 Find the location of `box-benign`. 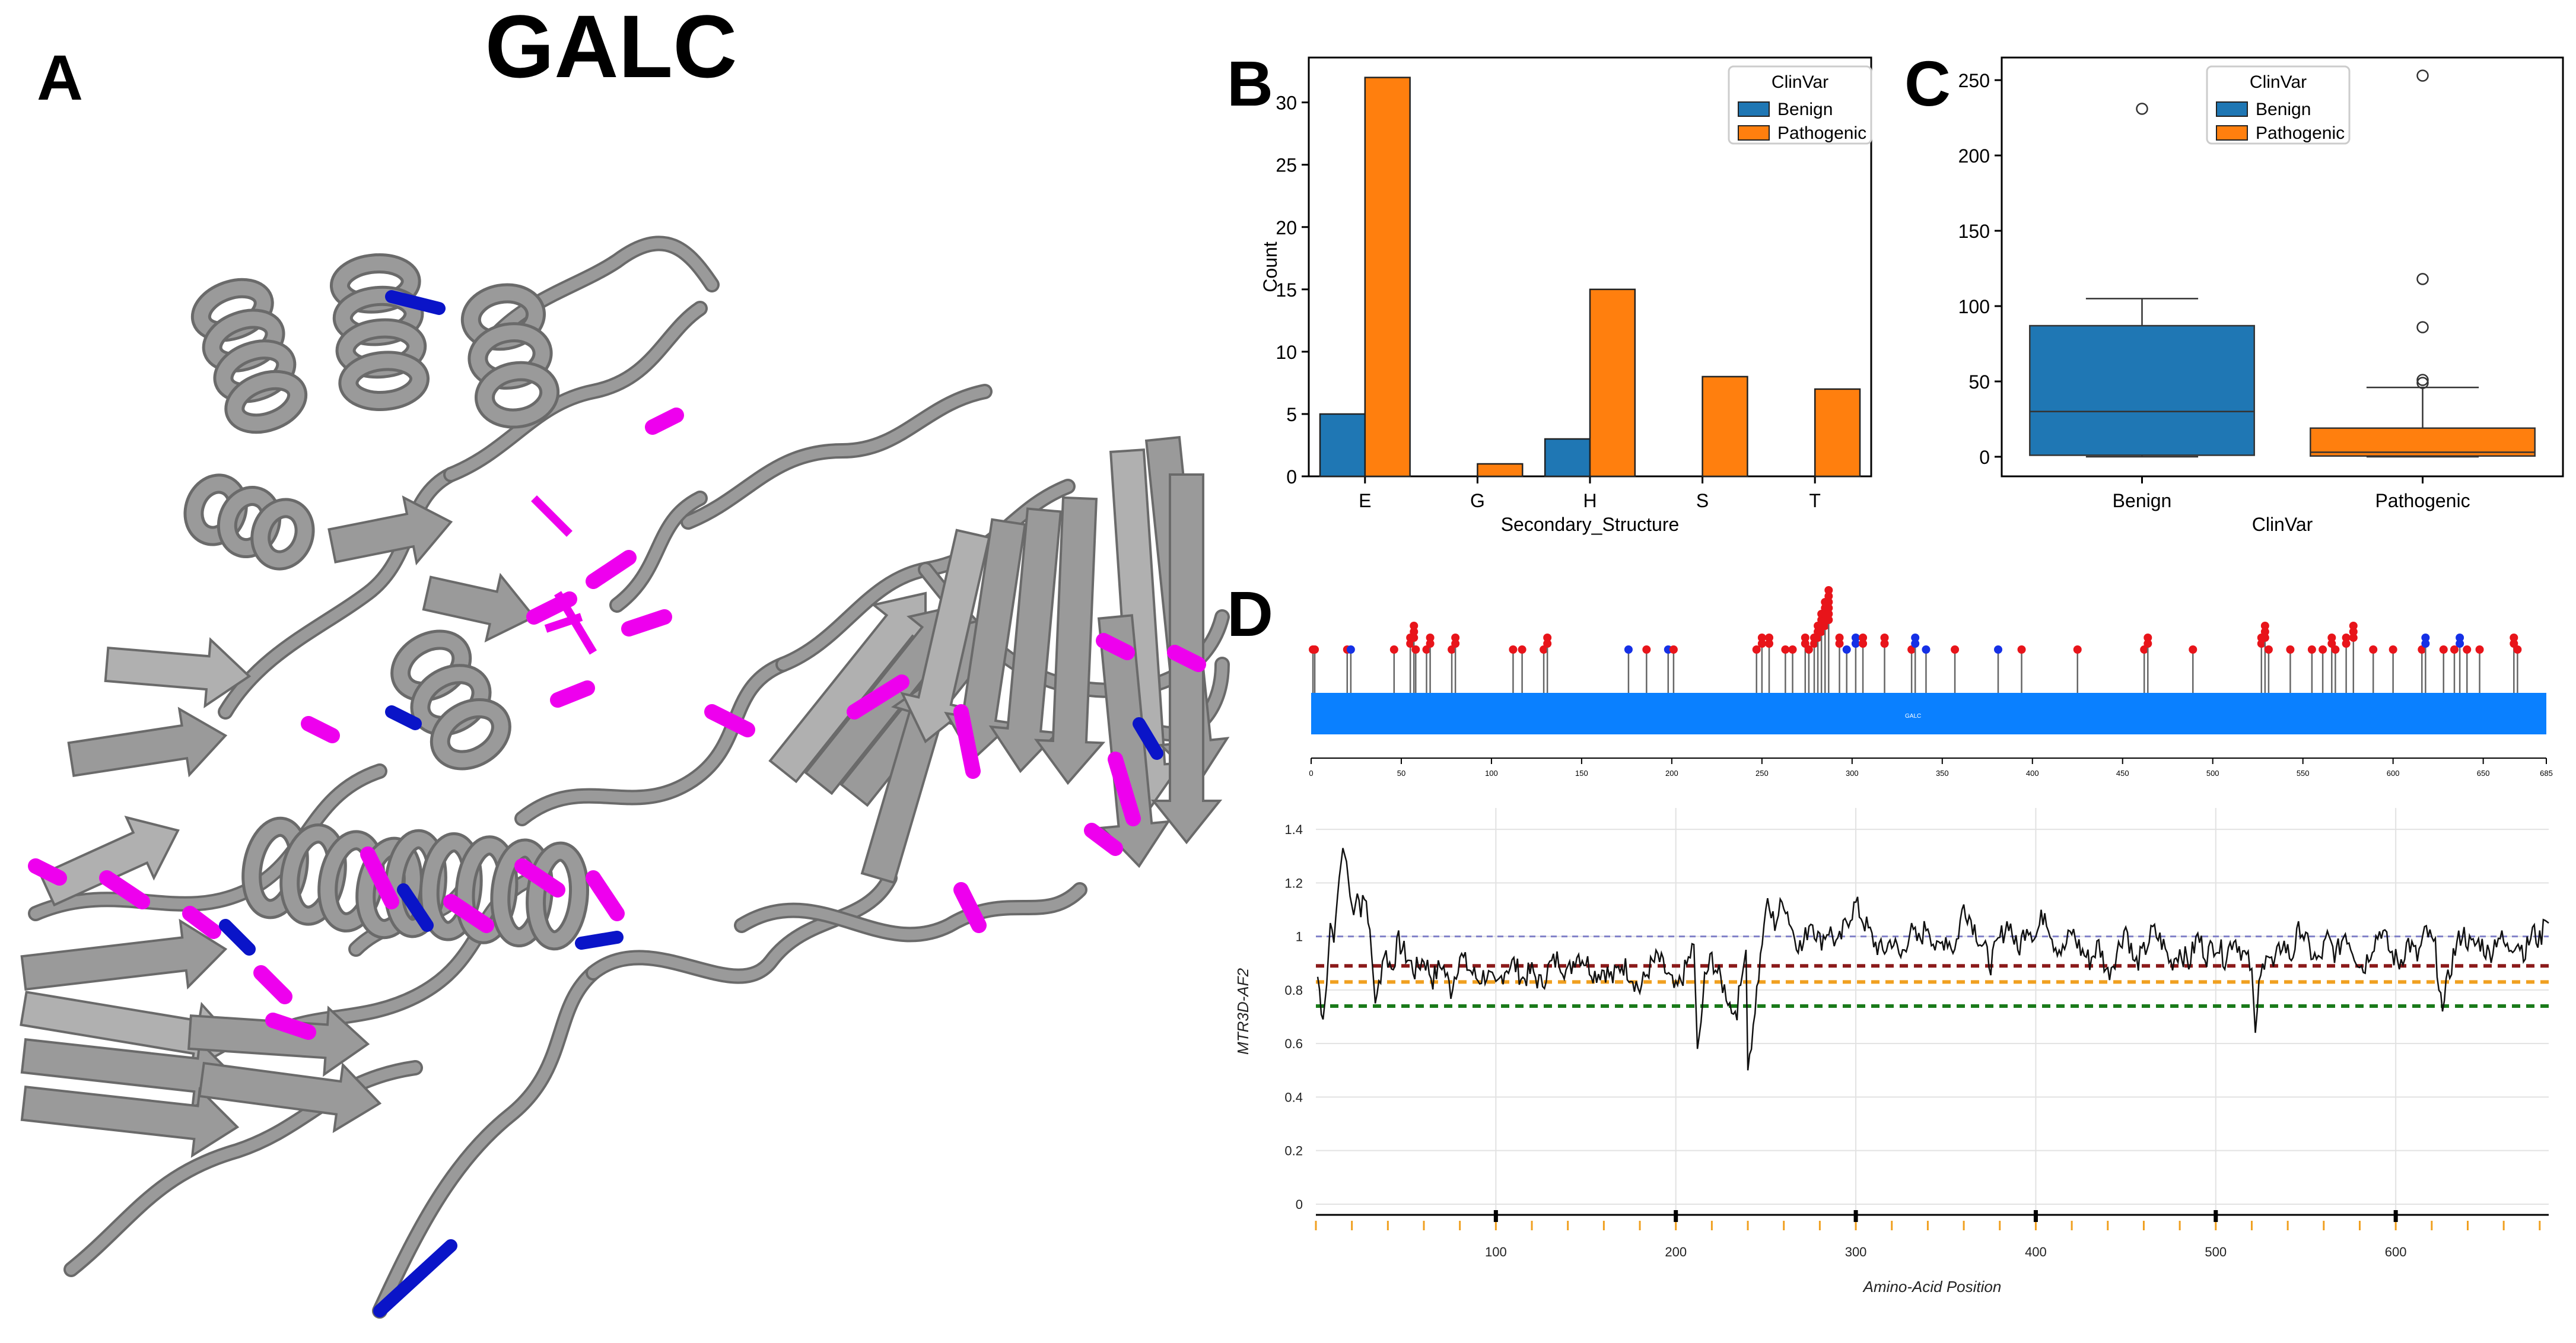

box-benign is located at coordinates (2142, 390).